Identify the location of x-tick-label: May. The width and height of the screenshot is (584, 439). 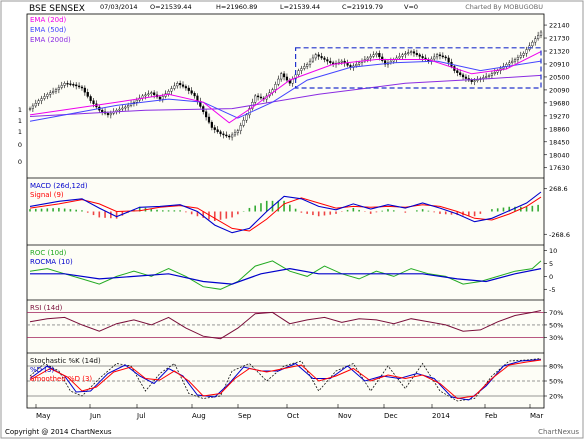
(43, 416).